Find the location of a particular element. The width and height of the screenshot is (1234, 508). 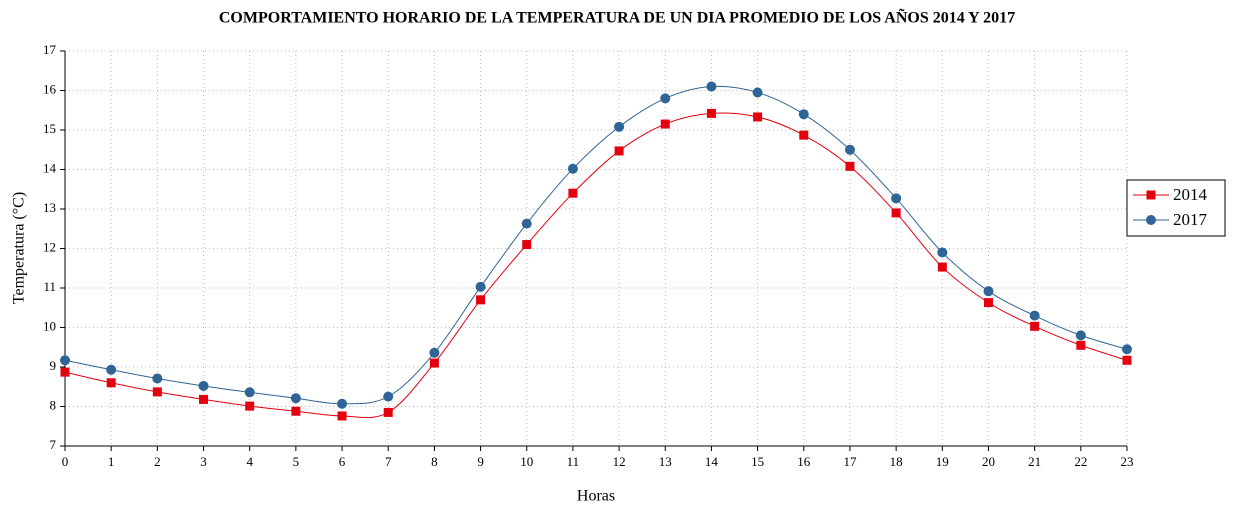

y-tick-label: 13 is located at coordinates (49, 207).